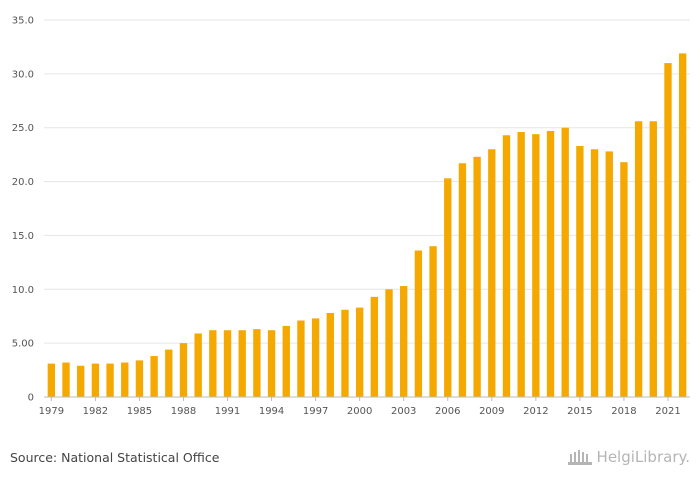 The width and height of the screenshot is (700, 483). What do you see at coordinates (23, 210) in the screenshot?
I see `y-axis-ticks: 0 5.00 10.0 15.0 20.0 25.0 30.0 35.0` at bounding box center [23, 210].